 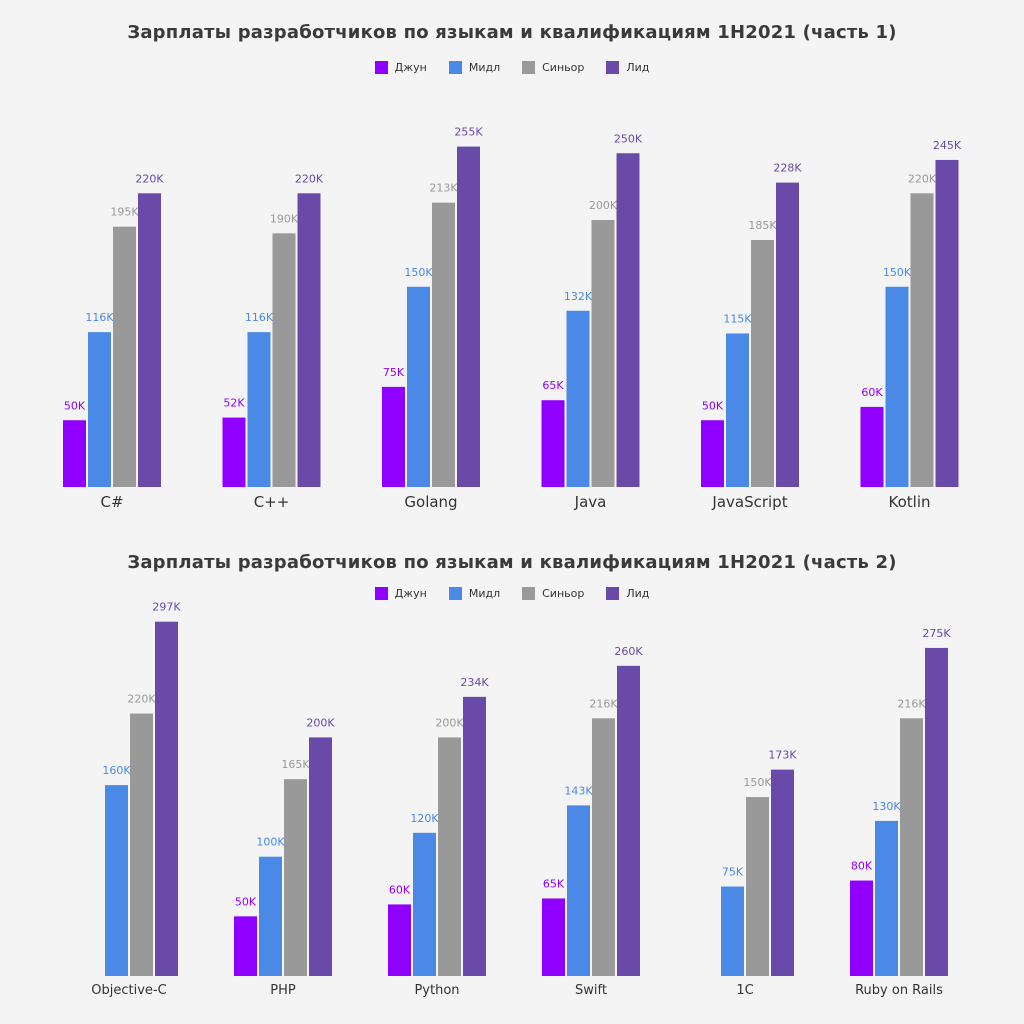 I want to click on data-label-lead: 255K, so click(x=468, y=132).